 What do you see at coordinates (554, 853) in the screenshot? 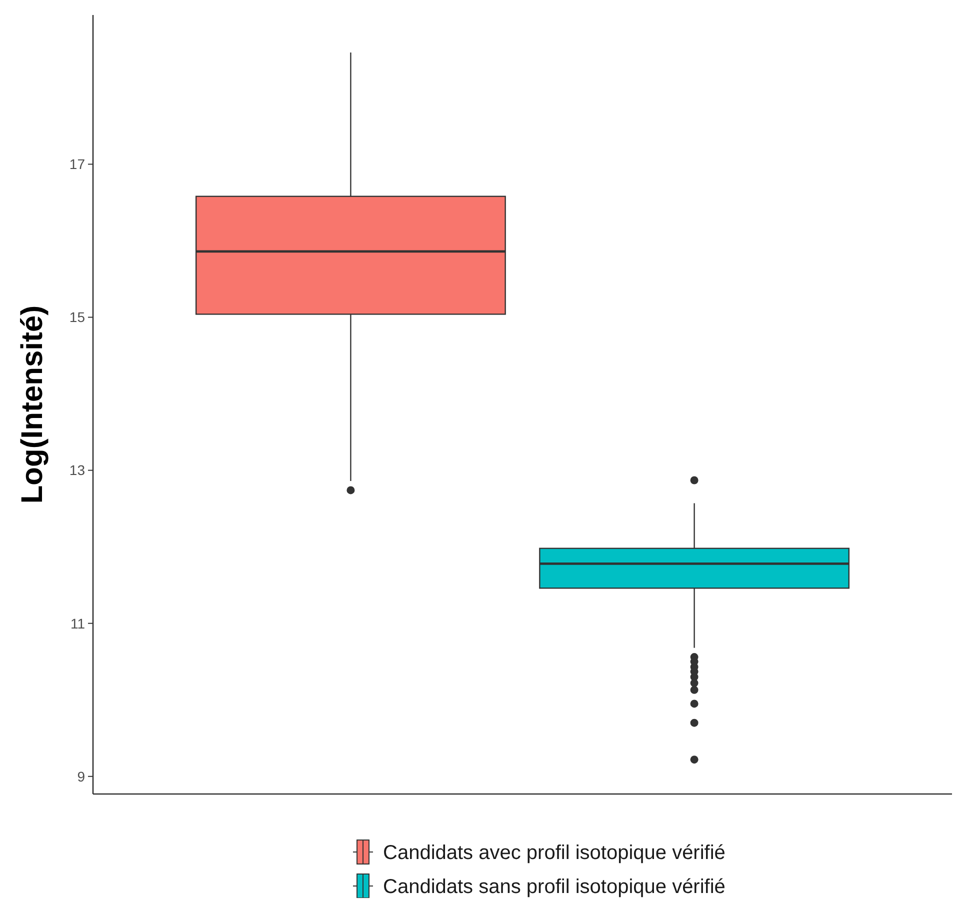
I see `legend-label: Candidats avec profil isotopique vérifié` at bounding box center [554, 853].